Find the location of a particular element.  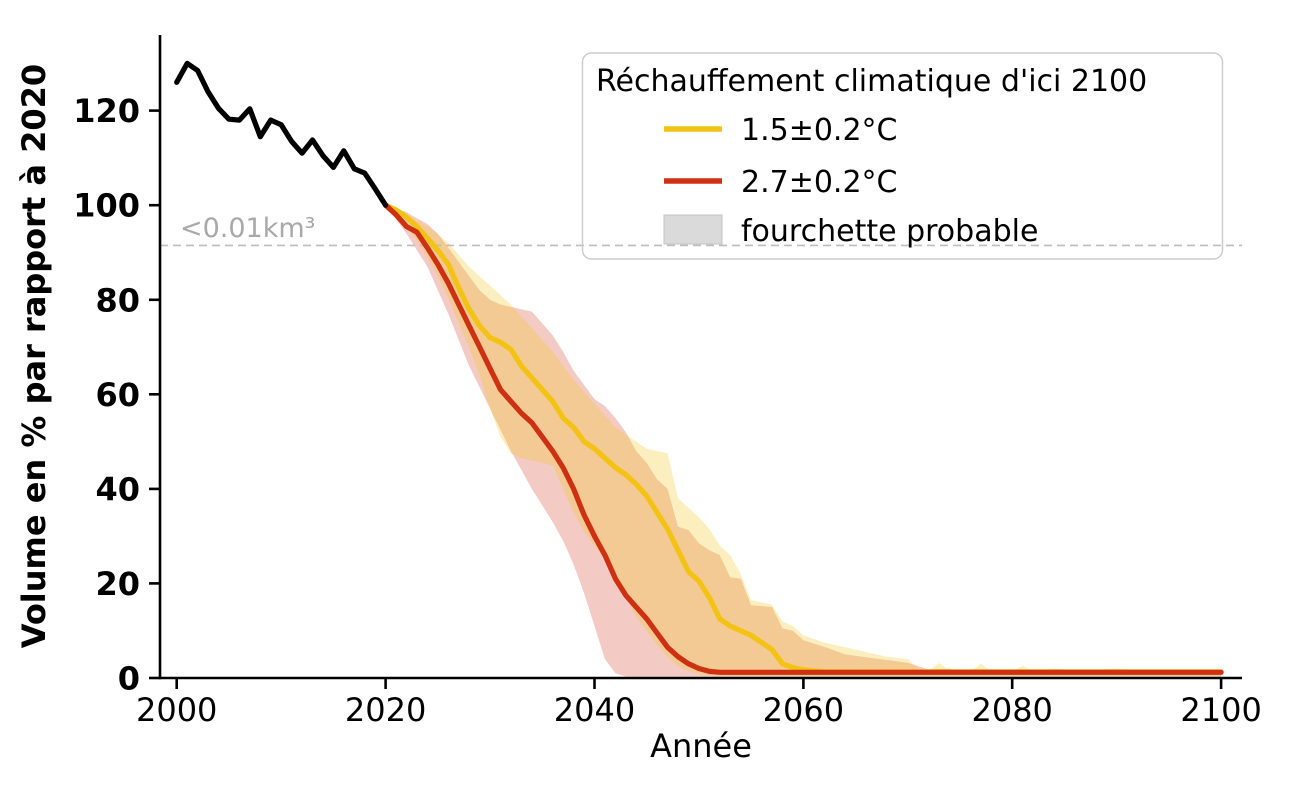

y-tick-label: 100 is located at coordinates (106, 206).